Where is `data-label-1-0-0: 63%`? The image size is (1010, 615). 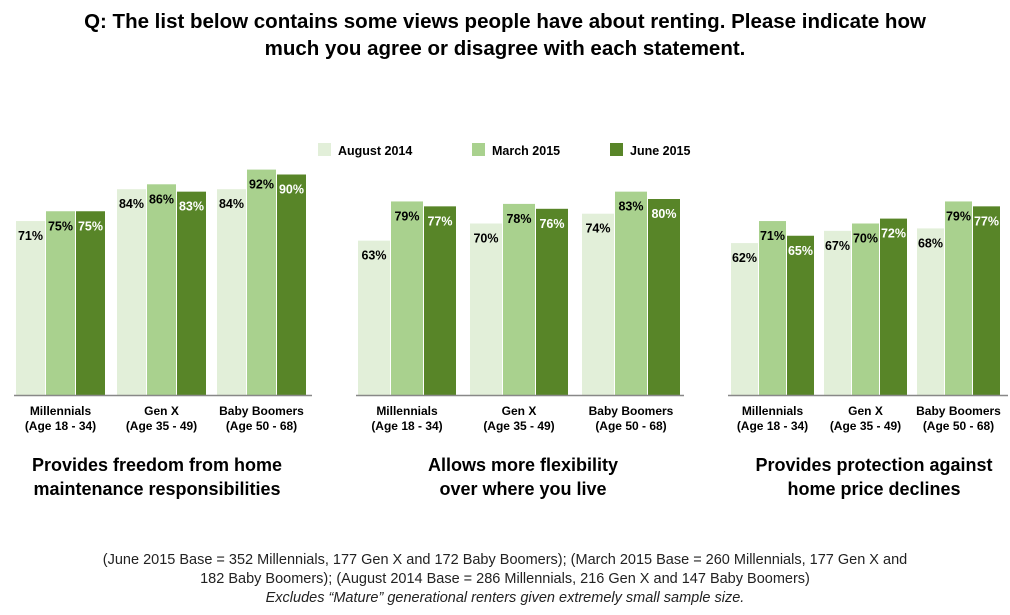 data-label-1-0-0: 63% is located at coordinates (373, 256).